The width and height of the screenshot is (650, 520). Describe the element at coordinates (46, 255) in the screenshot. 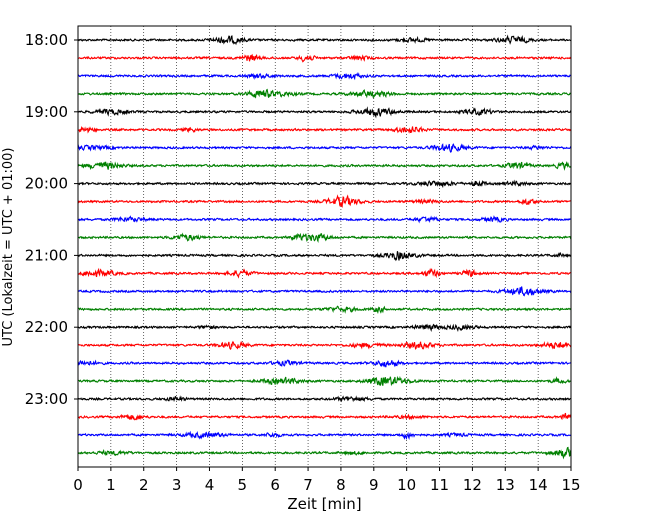

I see `y-tick-label: 21:00` at that location.